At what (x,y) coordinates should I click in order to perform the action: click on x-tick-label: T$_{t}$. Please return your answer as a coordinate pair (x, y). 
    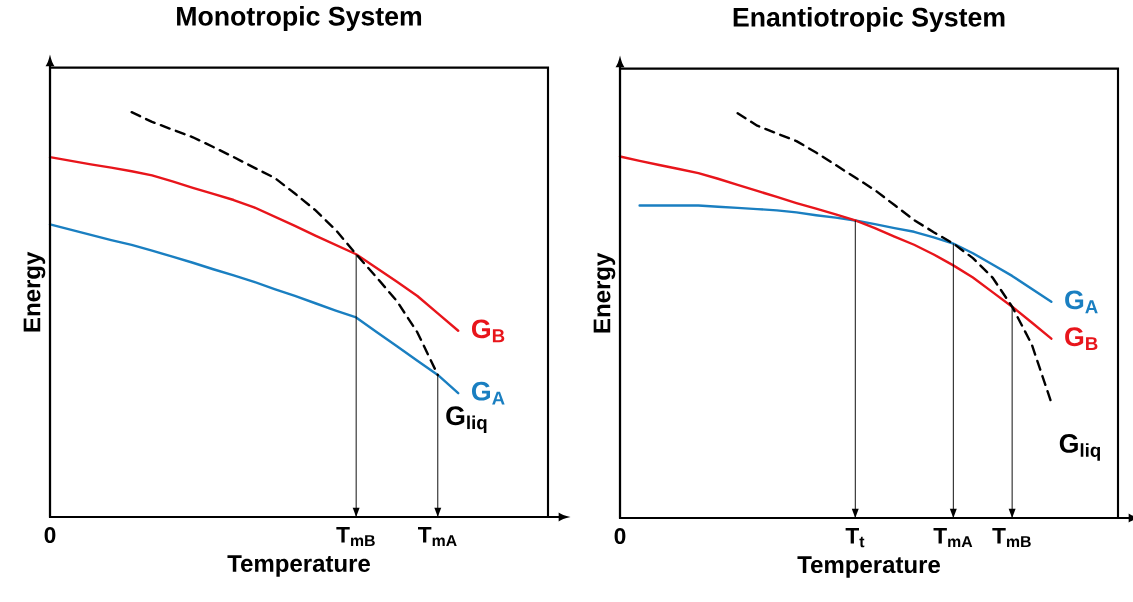
    Looking at the image, I should click on (855, 538).